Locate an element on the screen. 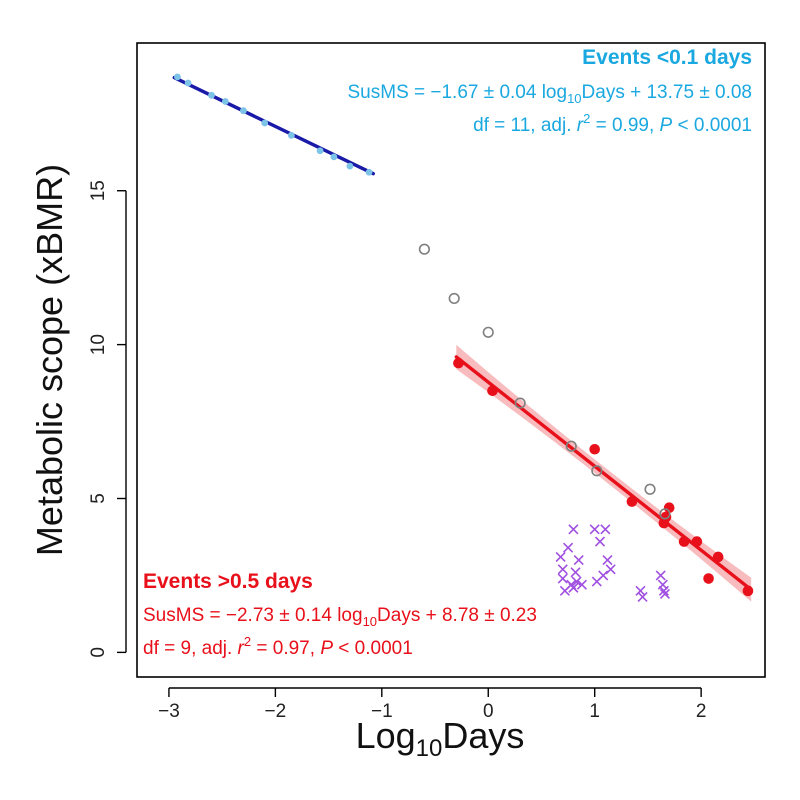 The height and width of the screenshot is (800, 800). annotation-short-stats: df = 11, adj. r2 = 0.99, P < 0.0001 is located at coordinates (612, 123).